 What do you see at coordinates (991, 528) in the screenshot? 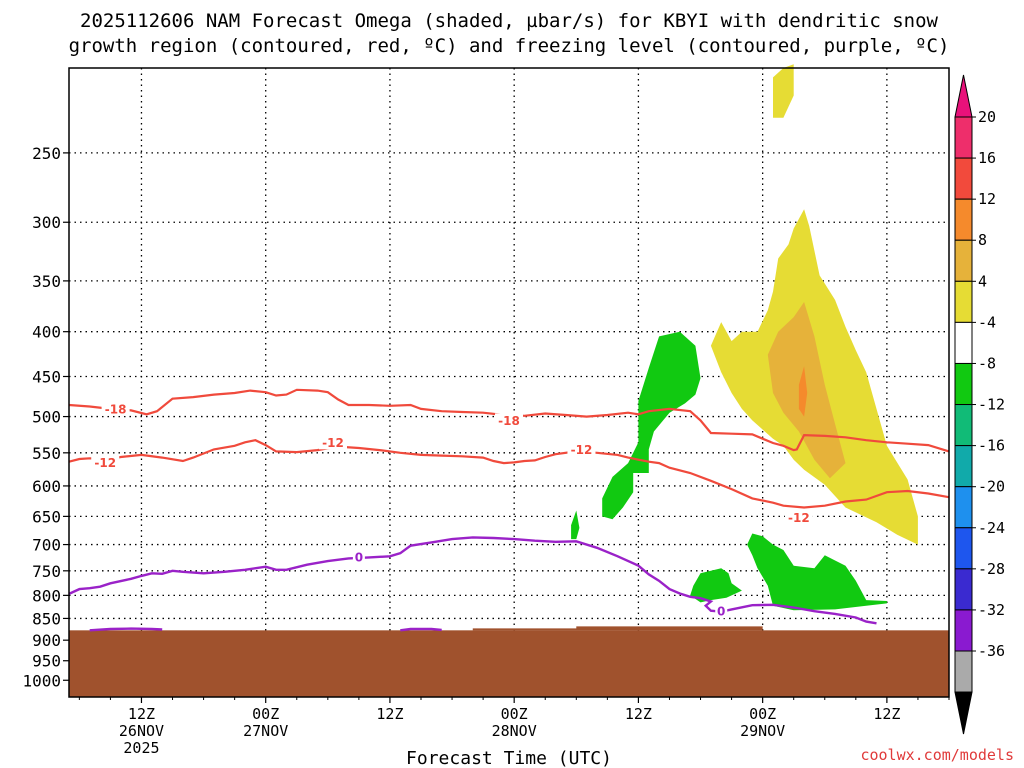
I see `colorbar-label: -24` at bounding box center [991, 528].